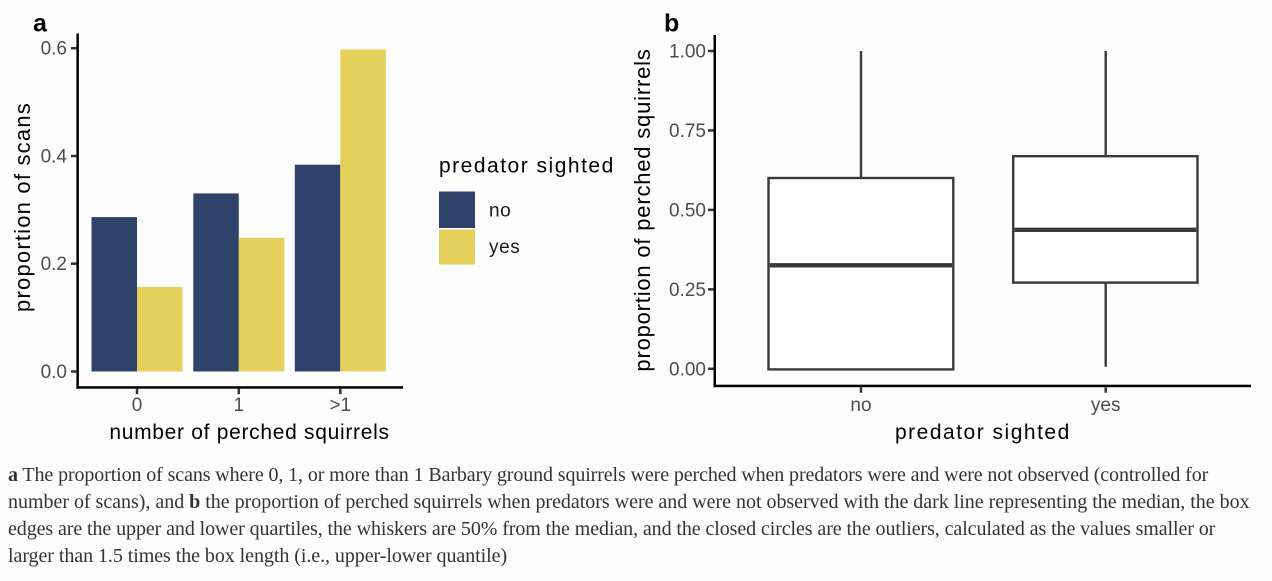 Image resolution: width=1272 pixels, height=581 pixels. What do you see at coordinates (54, 372) in the screenshot?
I see `svg-text: 0.0` at bounding box center [54, 372].